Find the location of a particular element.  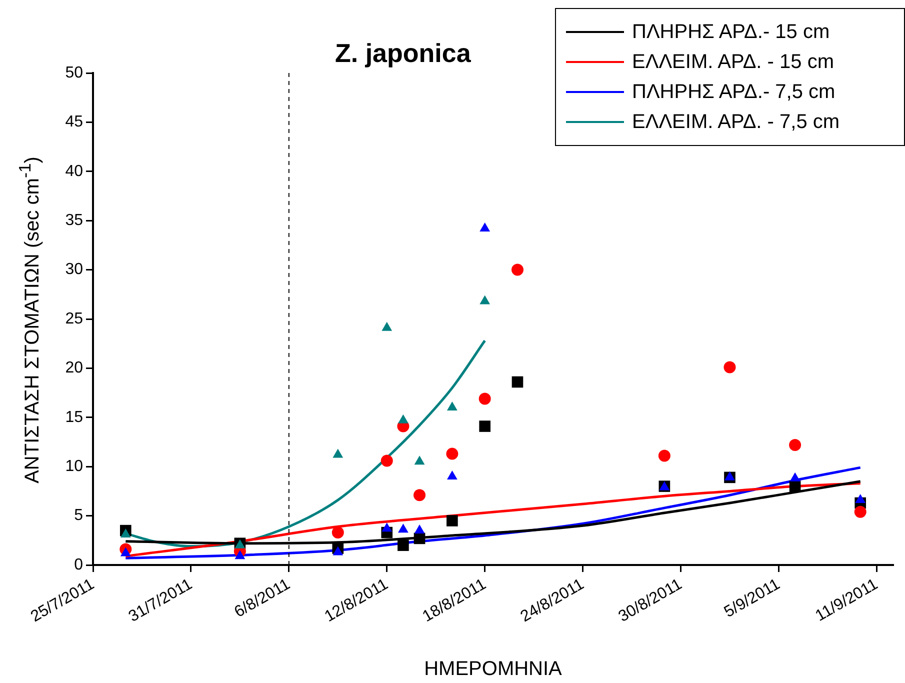

y-tick-label: 0 is located at coordinates (79, 565).